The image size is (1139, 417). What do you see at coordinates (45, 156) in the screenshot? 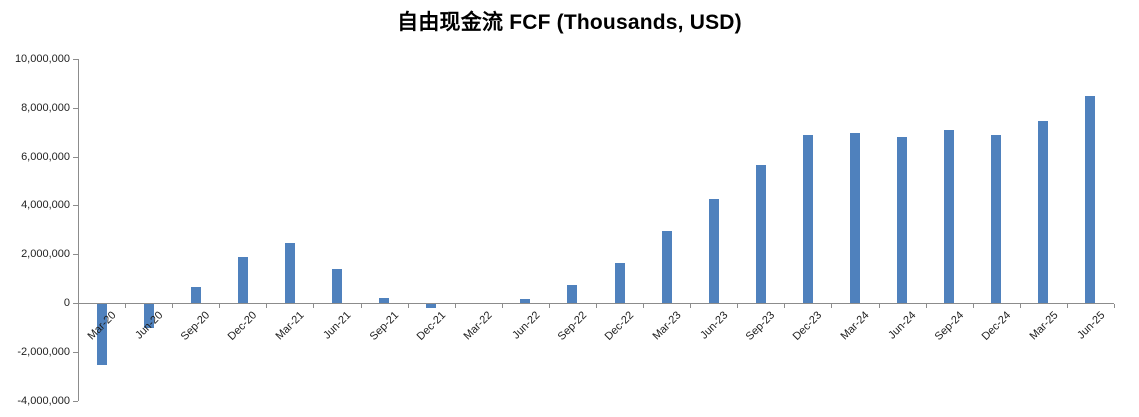
I see `y-tick-label: 6,000,000` at bounding box center [45, 156].